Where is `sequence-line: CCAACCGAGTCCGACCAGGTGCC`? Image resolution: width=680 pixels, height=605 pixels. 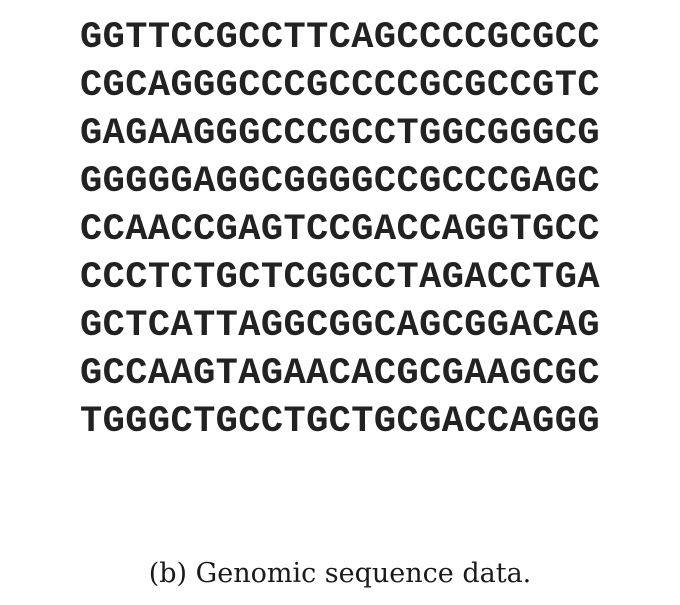
sequence-line: CCAACCGAGTCCGACCAGGTGCC is located at coordinates (340, 230).